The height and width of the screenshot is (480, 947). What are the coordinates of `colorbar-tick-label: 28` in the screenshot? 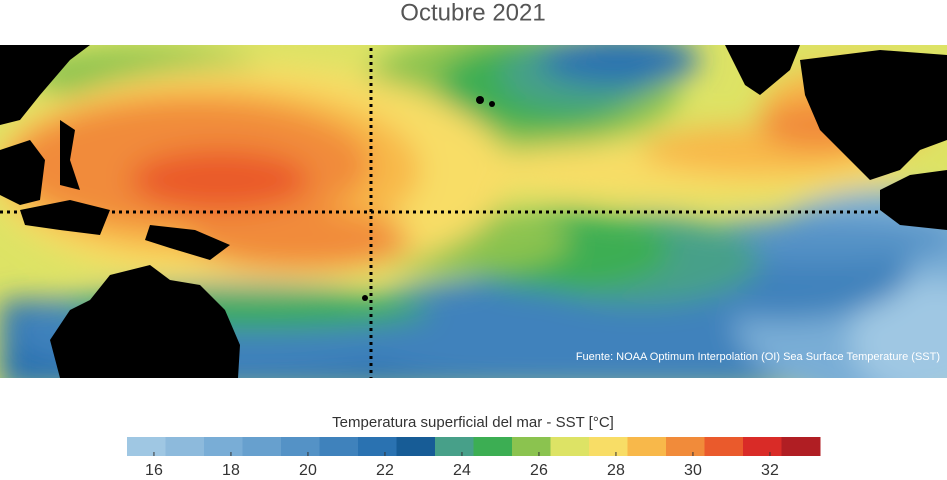 It's located at (616, 470).